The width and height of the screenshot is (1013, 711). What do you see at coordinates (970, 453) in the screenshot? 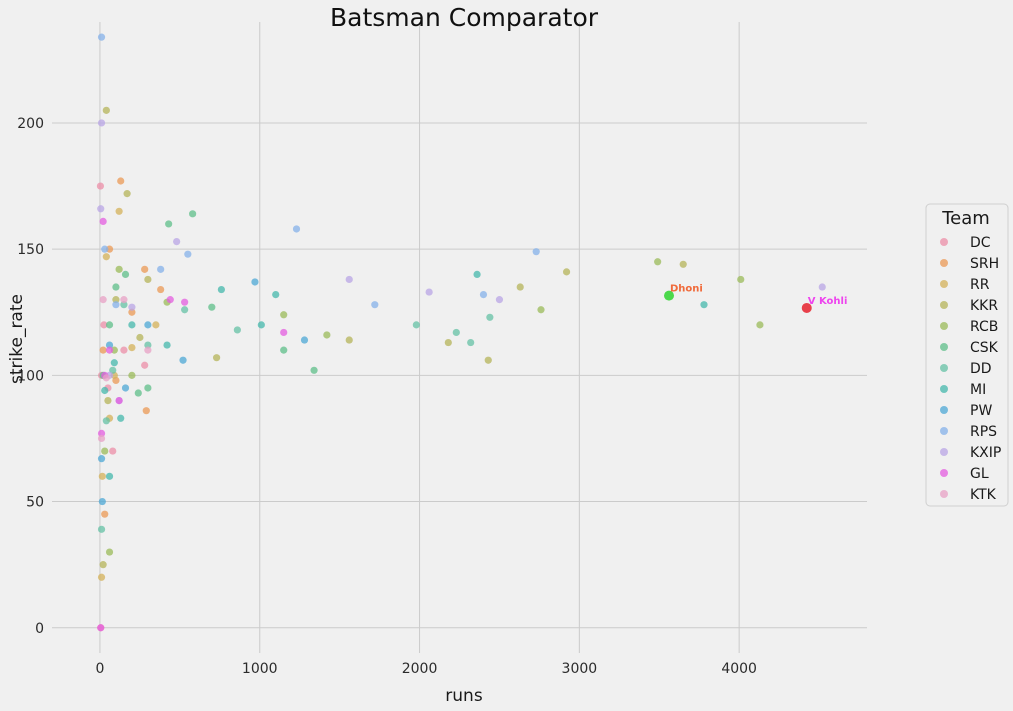
I see `legend-item-kxip: KXIP` at bounding box center [970, 453].